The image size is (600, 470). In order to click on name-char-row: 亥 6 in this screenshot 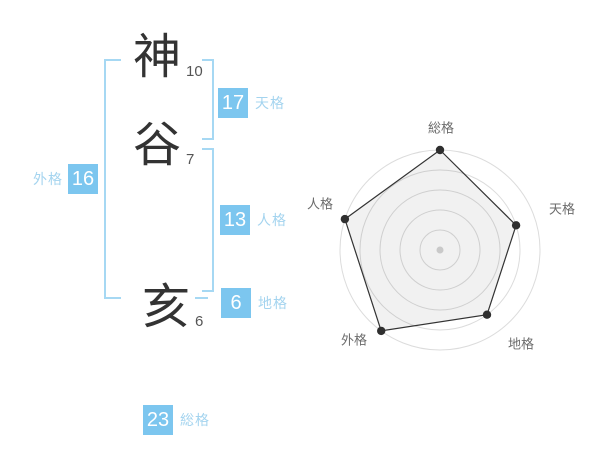, I will do `click(172, 308)`.